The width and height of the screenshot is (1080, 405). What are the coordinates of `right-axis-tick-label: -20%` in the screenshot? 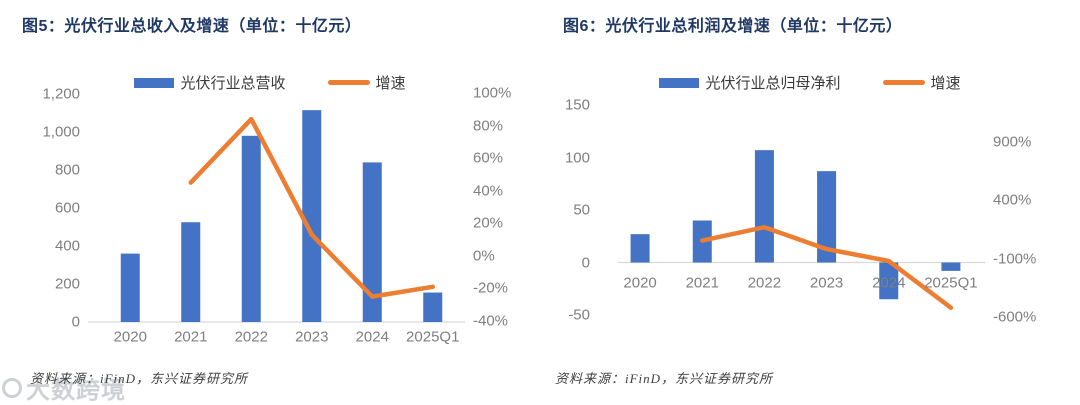 It's located at (491, 288).